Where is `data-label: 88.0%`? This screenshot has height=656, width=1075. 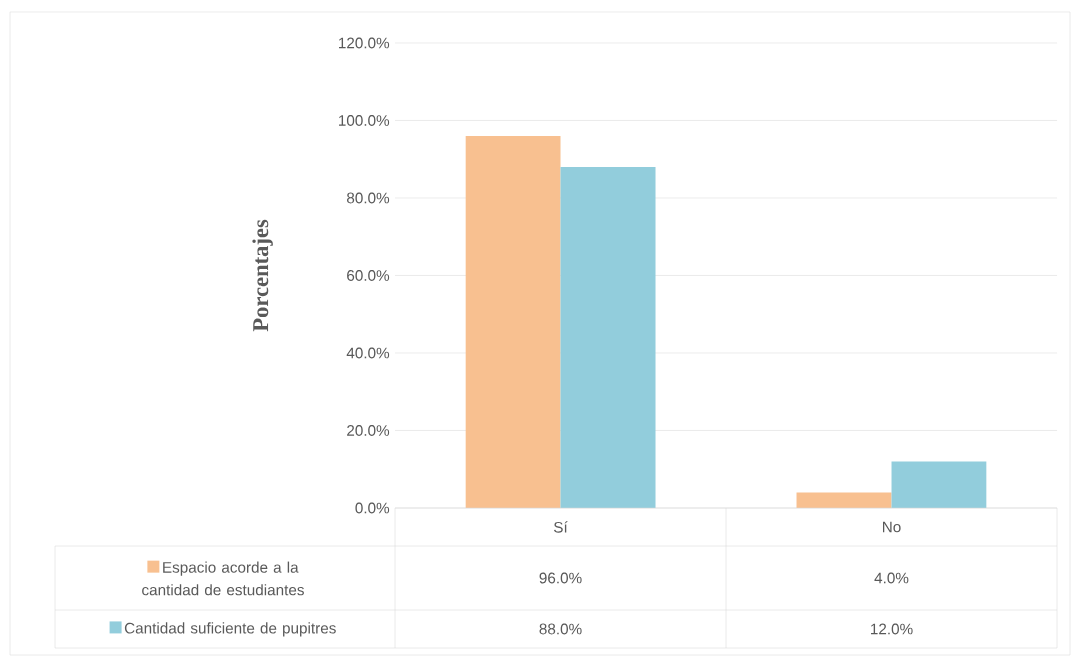
data-label: 88.0% is located at coordinates (560, 629).